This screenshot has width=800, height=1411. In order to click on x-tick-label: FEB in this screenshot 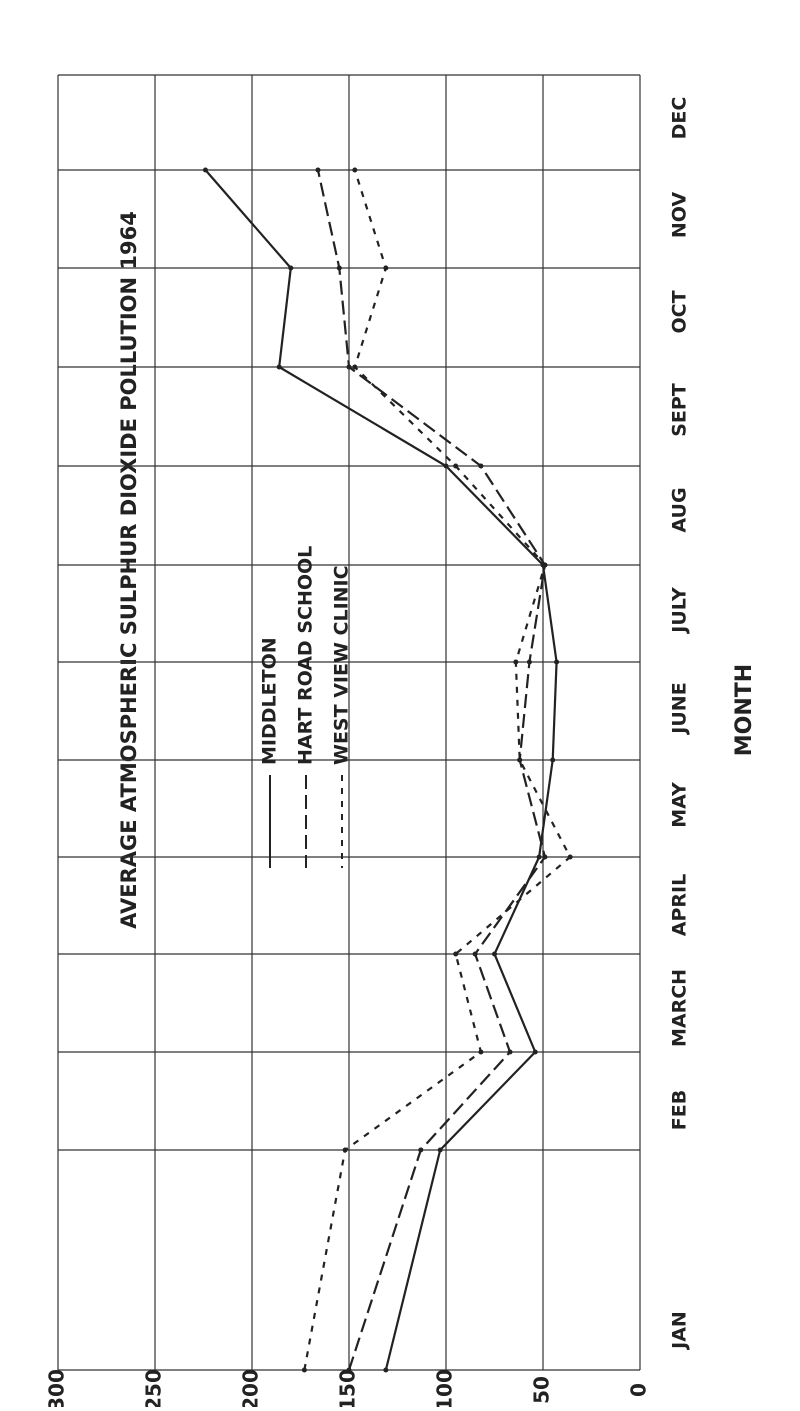, I will do `click(680, 1110)`.